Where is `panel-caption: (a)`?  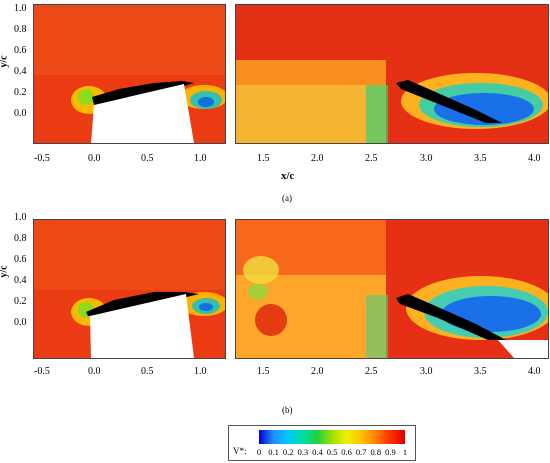
panel-caption: (a) is located at coordinates (287, 198).